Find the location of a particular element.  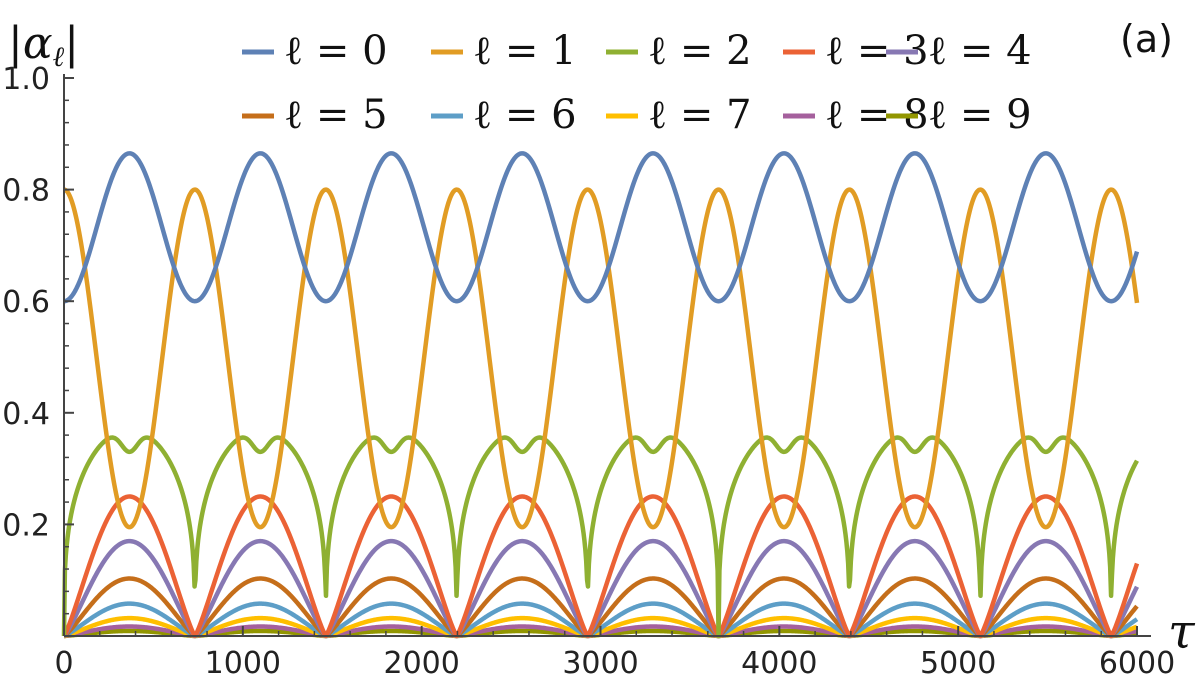

legend-label-l1: ℓ = 1 is located at coordinates (525, 51).